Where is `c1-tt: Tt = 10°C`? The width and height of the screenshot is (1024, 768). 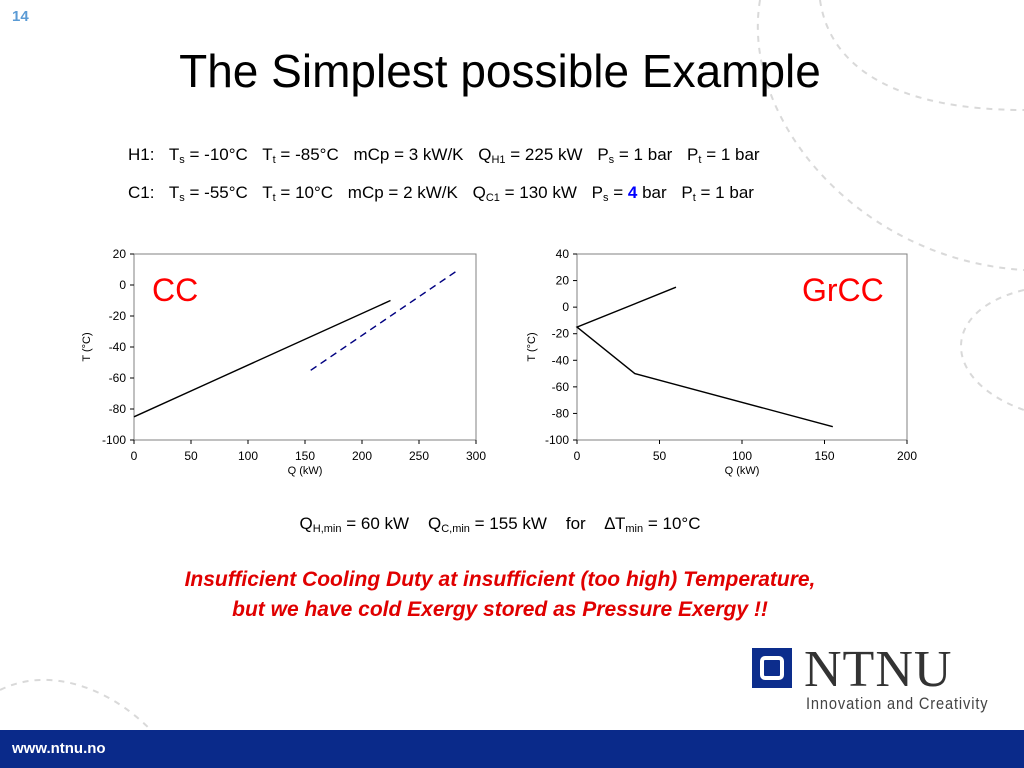
c1-tt: Tt = 10°C is located at coordinates (298, 193).